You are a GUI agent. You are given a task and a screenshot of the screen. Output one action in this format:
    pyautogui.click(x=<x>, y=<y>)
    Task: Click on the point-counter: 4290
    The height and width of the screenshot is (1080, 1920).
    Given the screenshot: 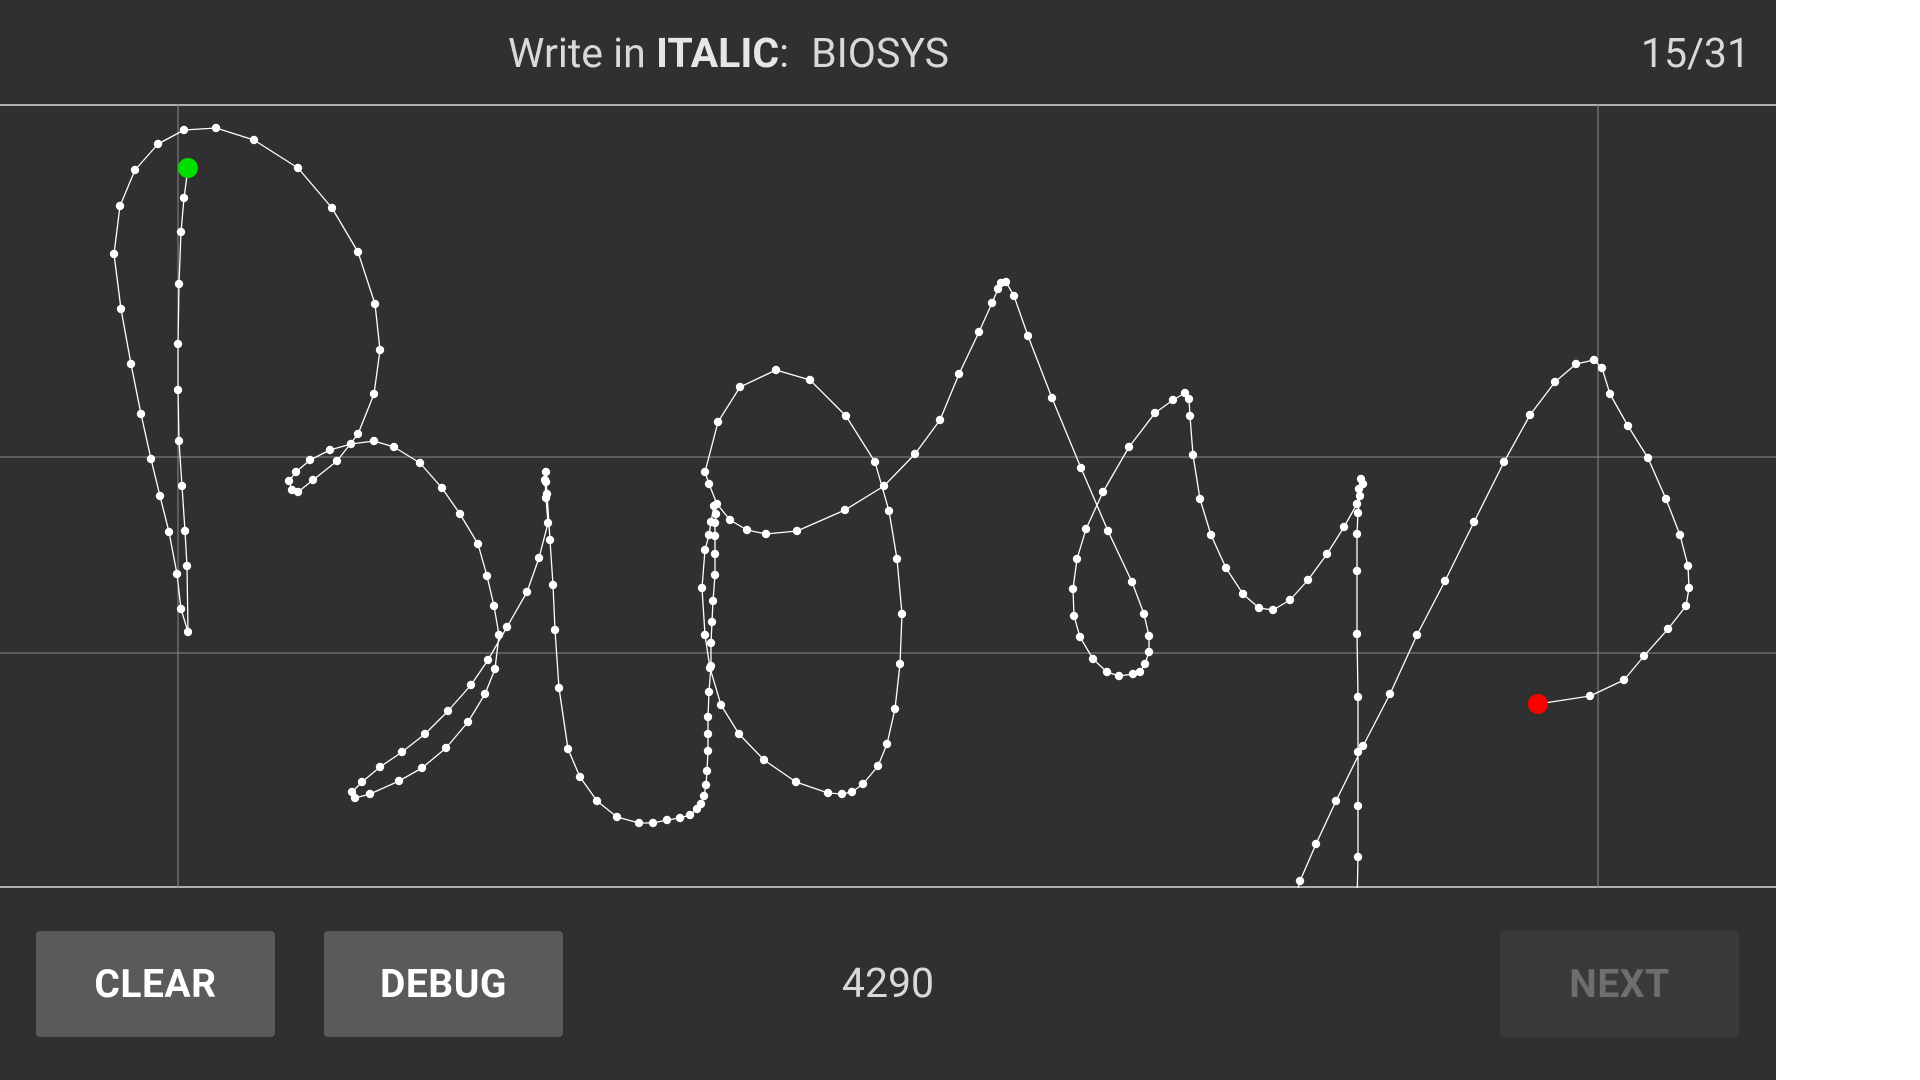 What is the action you would take?
    pyautogui.click(x=888, y=984)
    